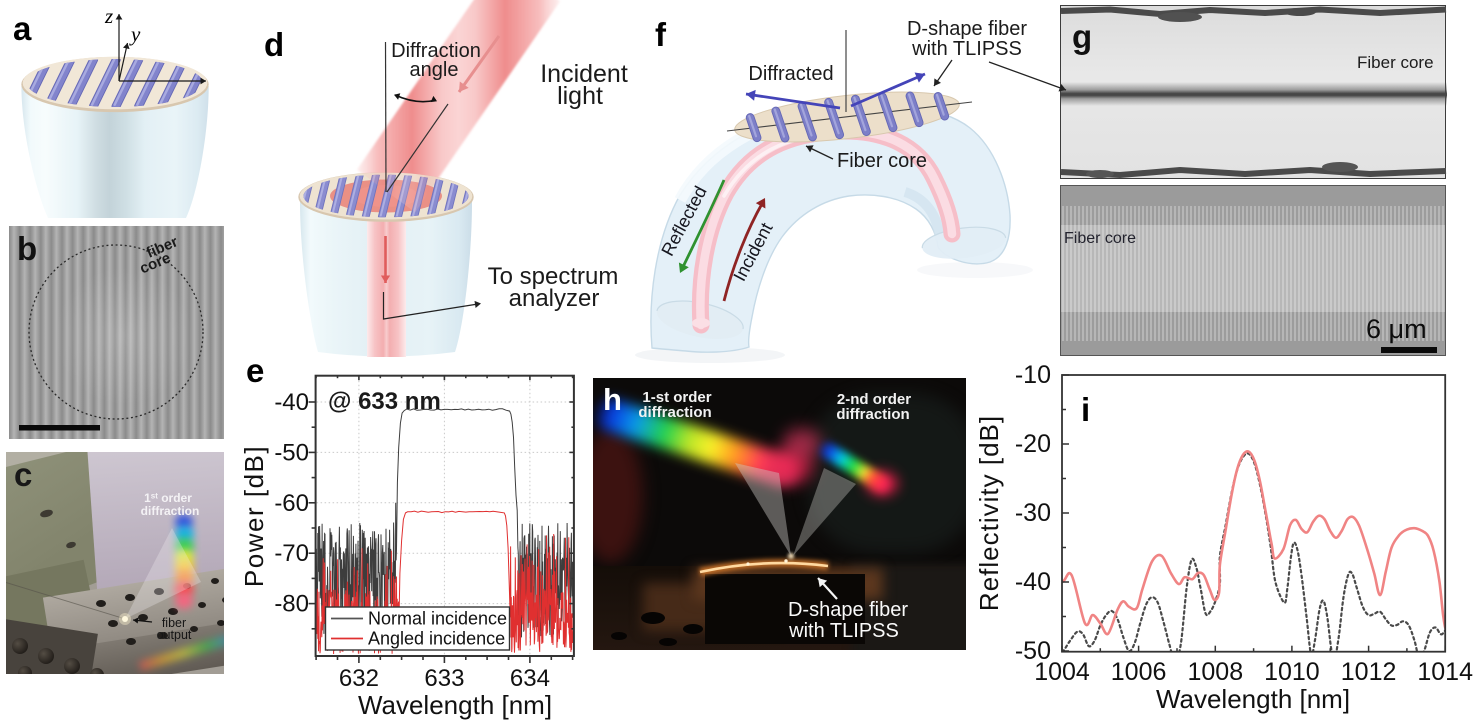 The image size is (1478, 725). What do you see at coordinates (255, 370) in the screenshot?
I see `svg-text: e` at bounding box center [255, 370].